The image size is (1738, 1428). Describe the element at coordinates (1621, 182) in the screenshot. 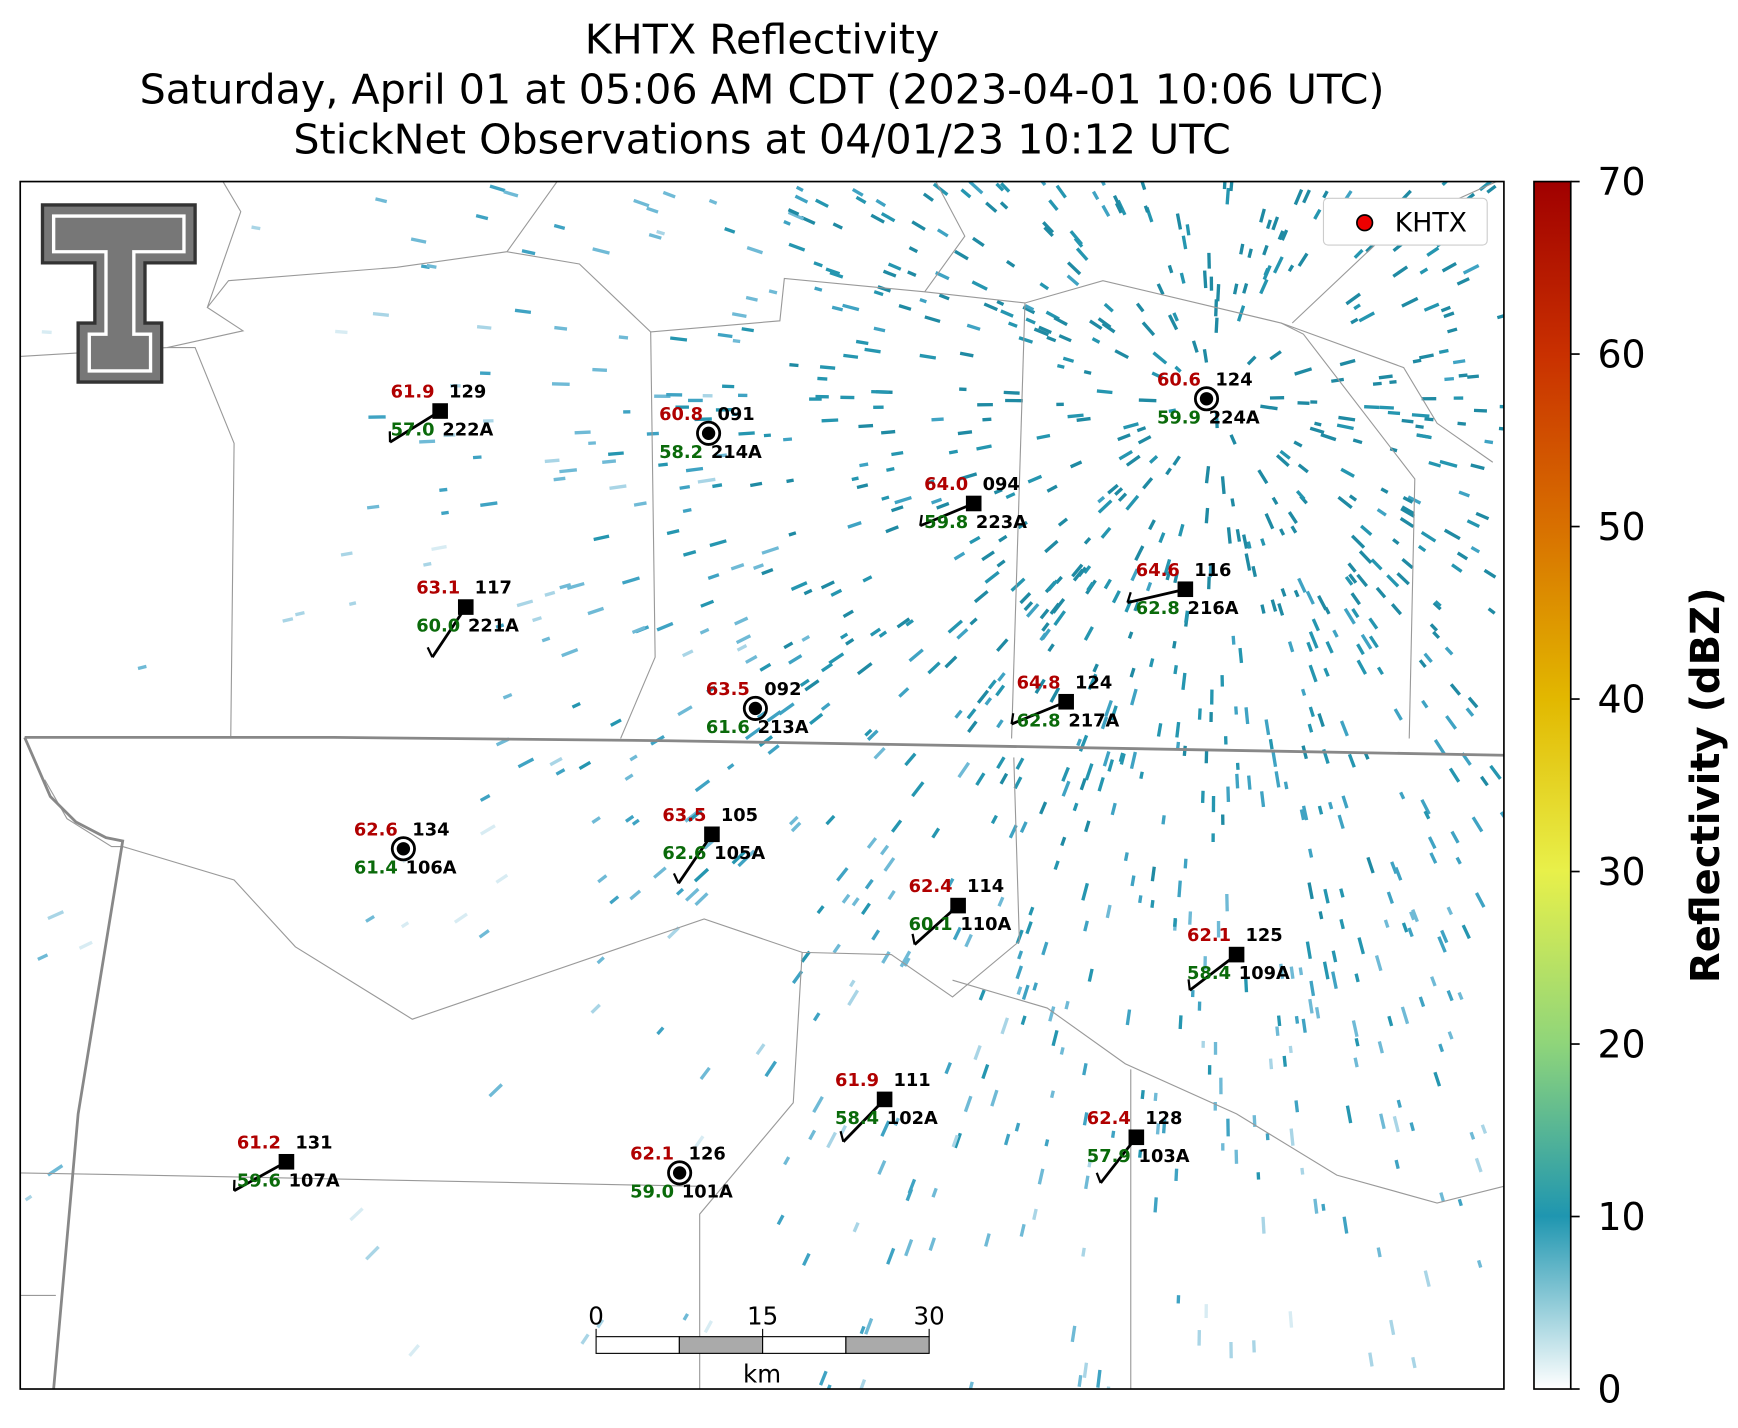

I see `colorbar-tick-label: 70` at that location.